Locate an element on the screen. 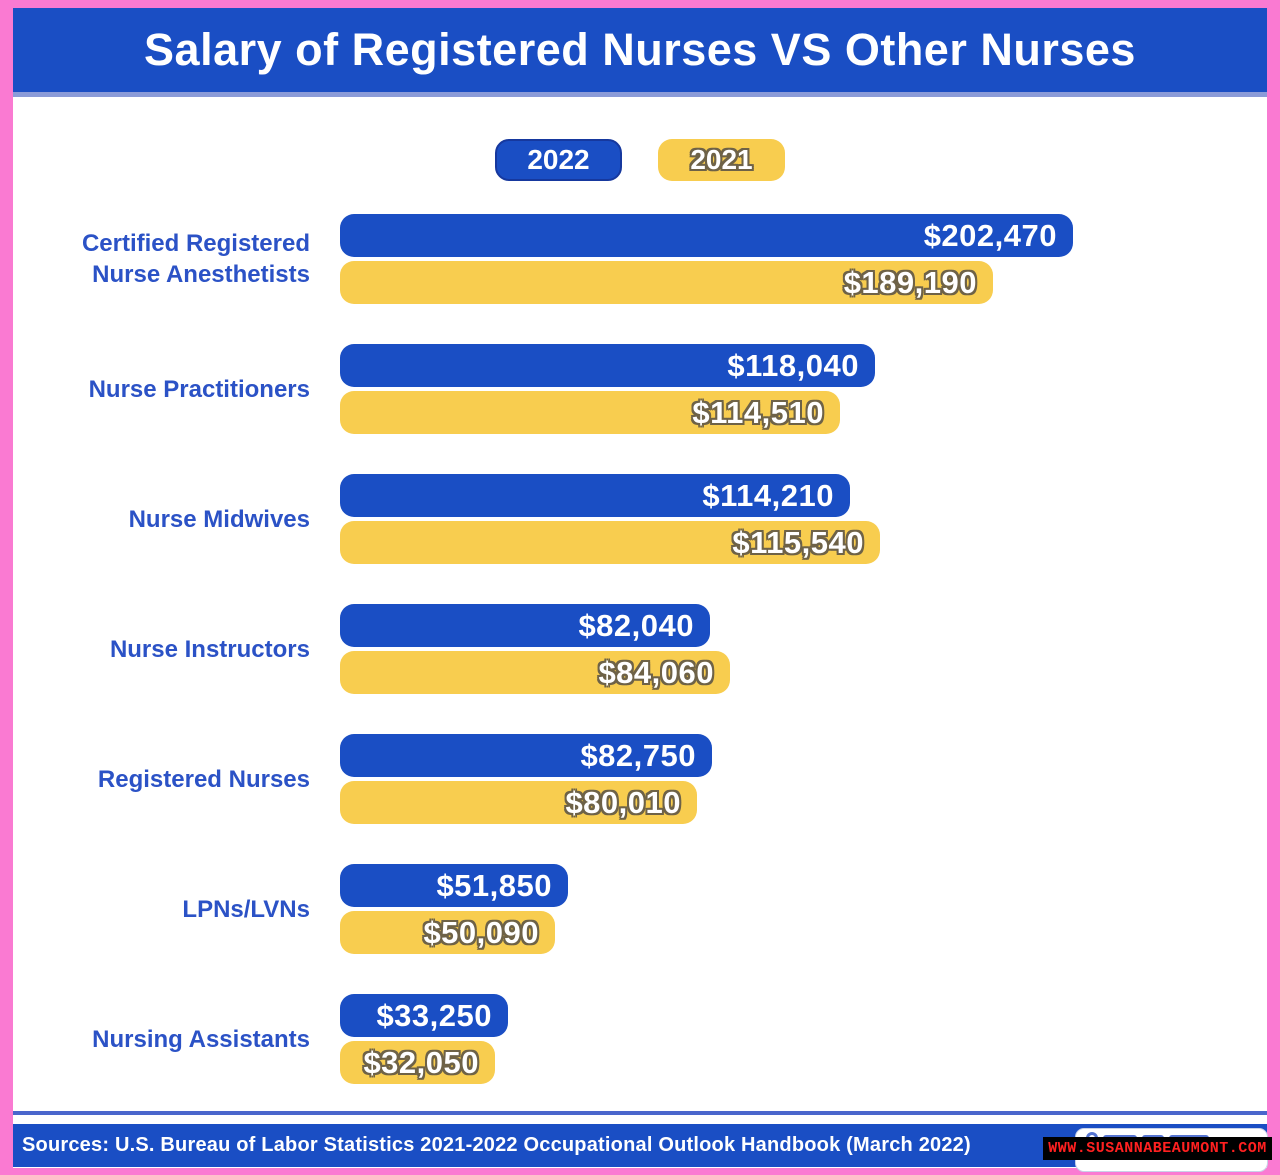 This screenshot has height=1175, width=1280. bar-value: $82,040 is located at coordinates (636, 625).